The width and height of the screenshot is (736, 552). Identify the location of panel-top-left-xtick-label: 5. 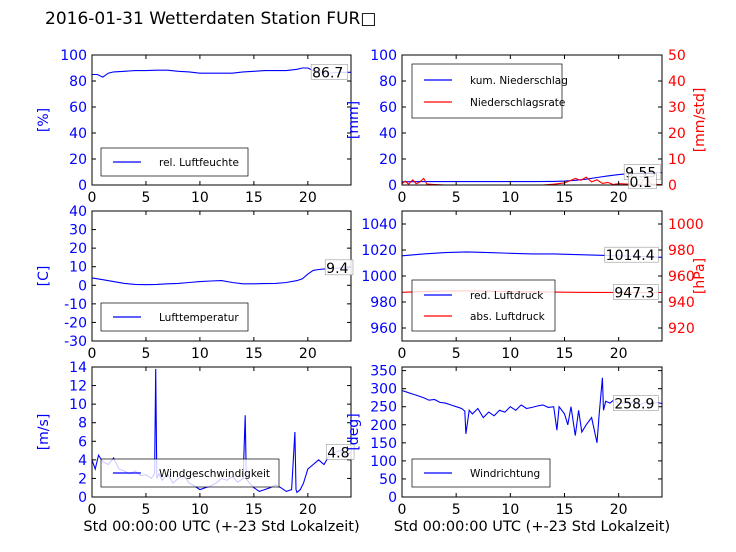
(145, 198).